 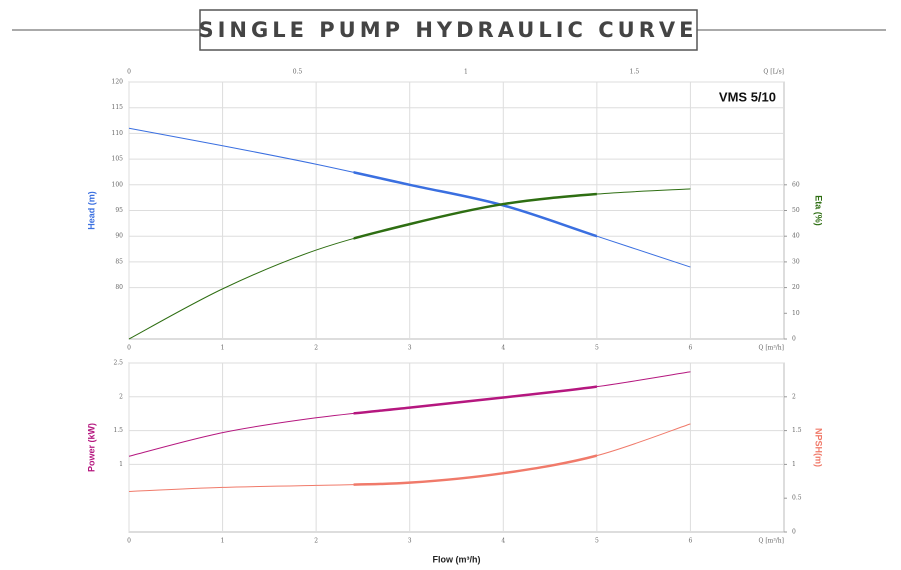 What do you see at coordinates (635, 72) in the screenshot?
I see `x2-tick-label: 1.5` at bounding box center [635, 72].